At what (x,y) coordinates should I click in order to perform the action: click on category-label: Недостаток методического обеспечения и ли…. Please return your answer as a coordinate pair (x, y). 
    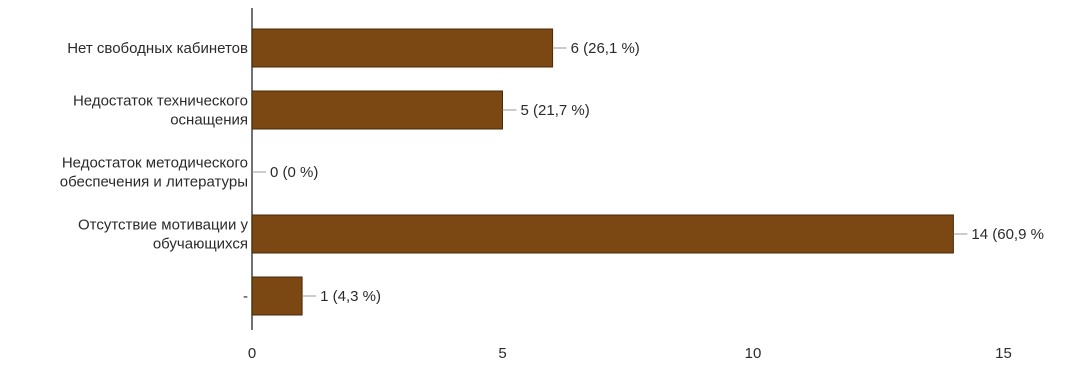
    Looking at the image, I should click on (154, 173).